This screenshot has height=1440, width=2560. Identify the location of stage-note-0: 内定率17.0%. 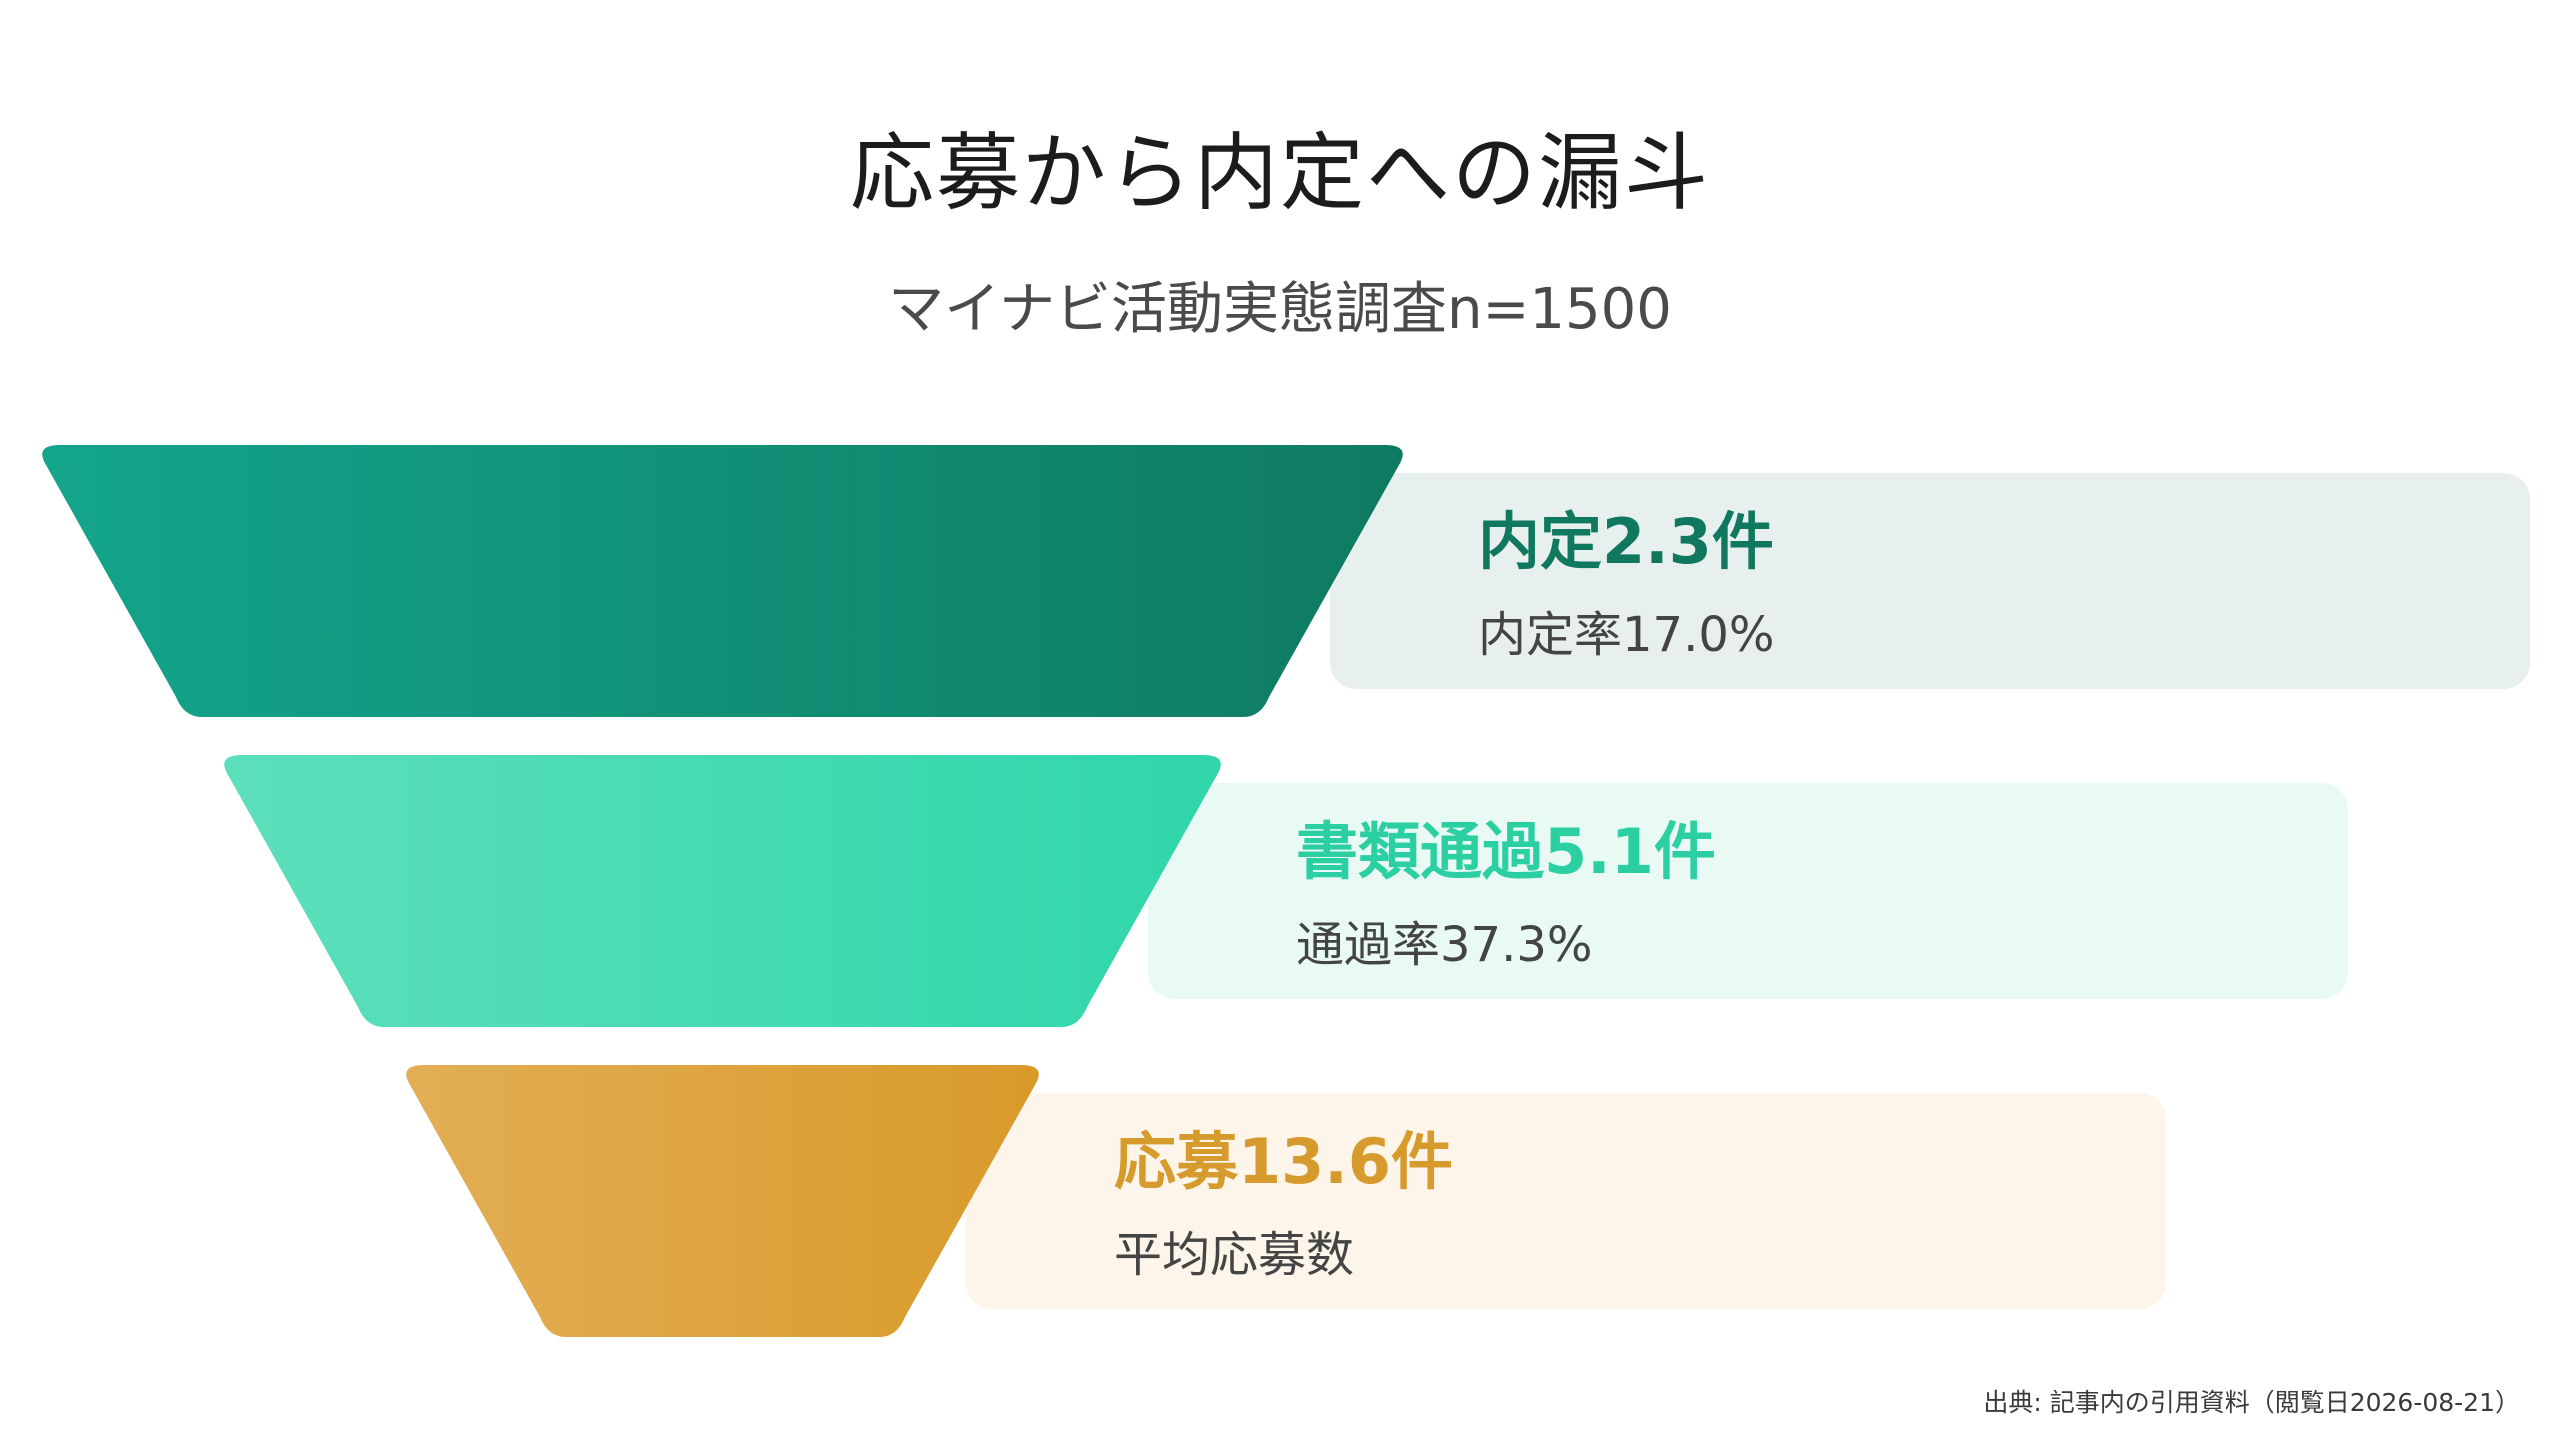
(1626, 635).